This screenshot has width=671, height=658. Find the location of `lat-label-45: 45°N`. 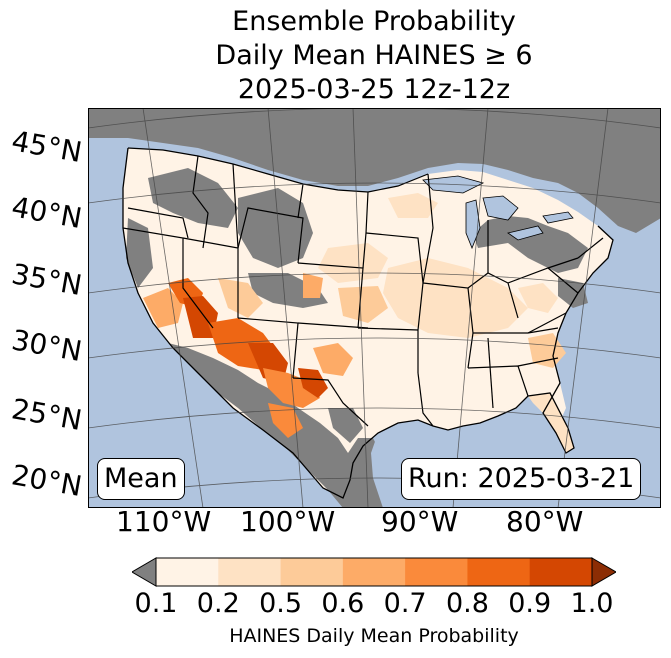

lat-label-45: 45°N is located at coordinates (47, 147).